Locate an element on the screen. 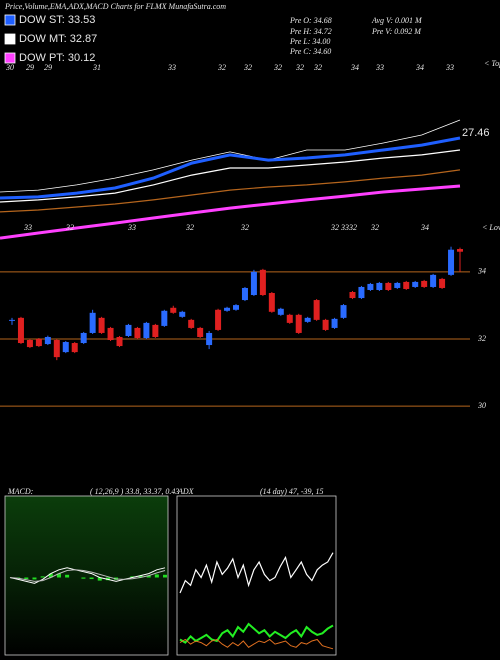  y-tick-label: 30 is located at coordinates (481, 405).